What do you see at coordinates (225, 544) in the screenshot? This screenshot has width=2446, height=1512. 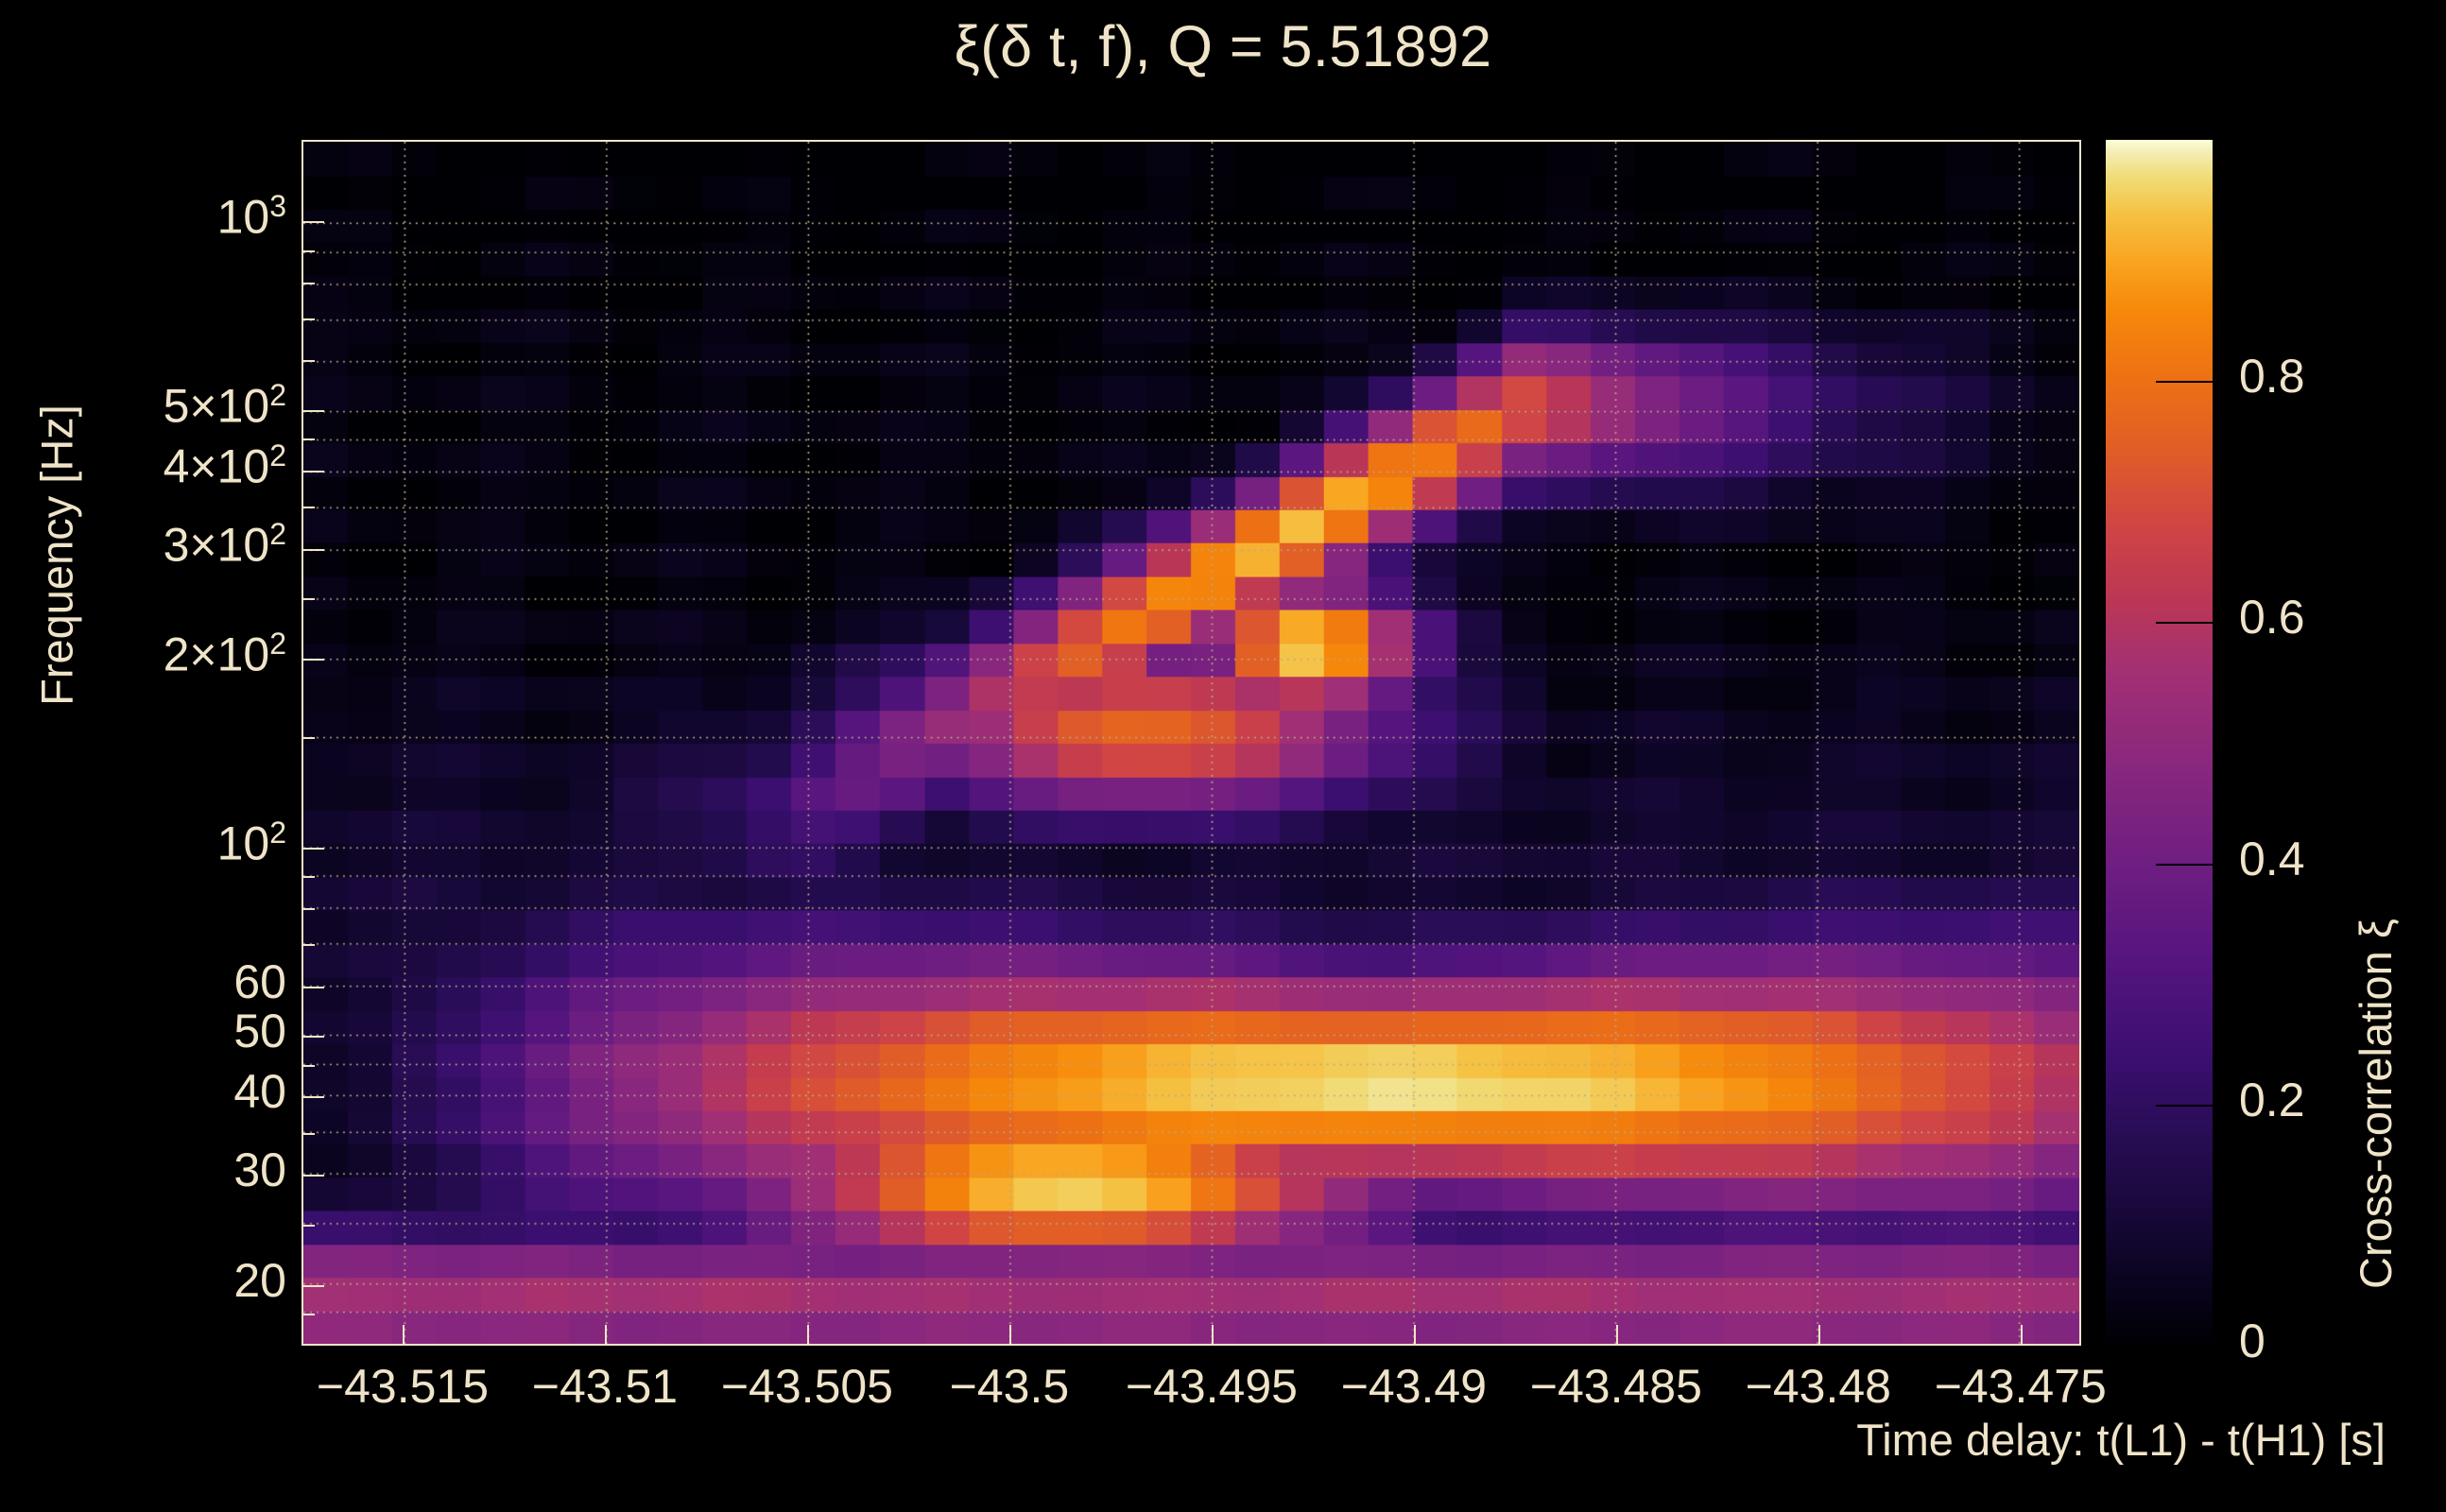 I see `y-tick-label: 3×10²` at bounding box center [225, 544].